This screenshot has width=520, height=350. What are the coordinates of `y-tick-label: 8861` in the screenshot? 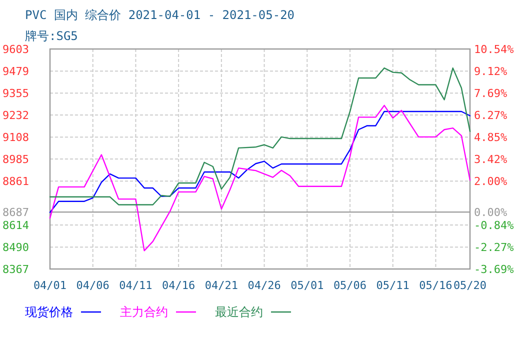 It's located at (15, 181).